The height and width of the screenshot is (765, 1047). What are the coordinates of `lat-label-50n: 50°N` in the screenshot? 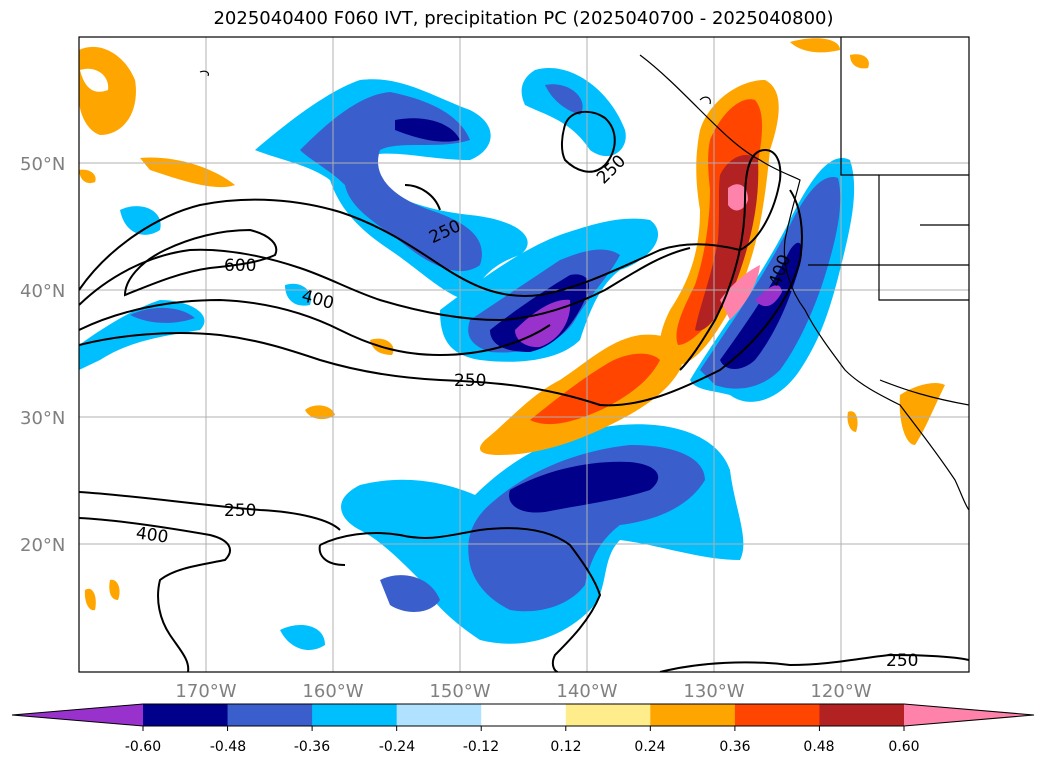 It's located at (42, 164).